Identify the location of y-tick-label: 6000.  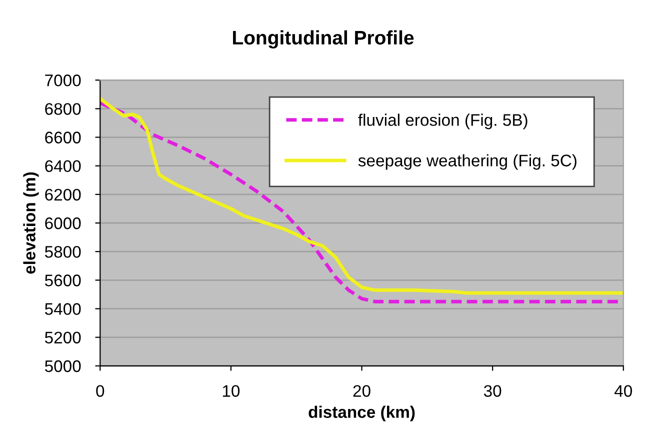
(63, 223).